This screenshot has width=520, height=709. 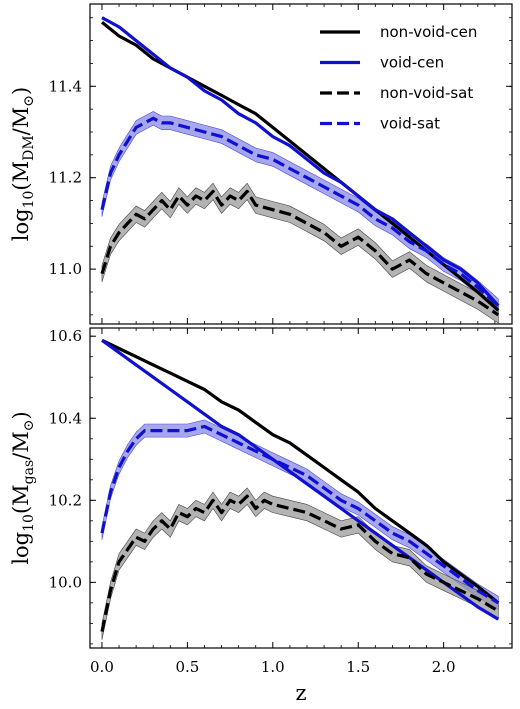 I want to click on y-tick-label: 11.0, so click(x=65, y=269).